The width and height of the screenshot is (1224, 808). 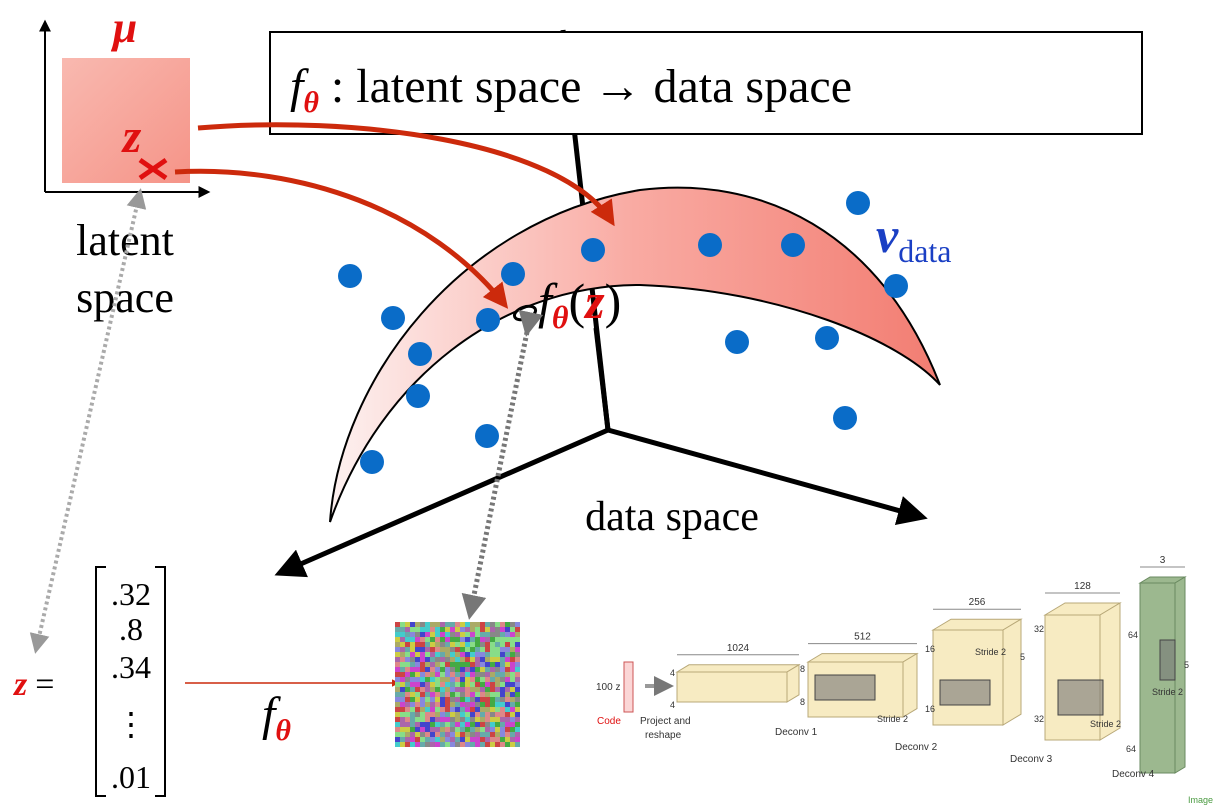 I want to click on dim-label: 5, so click(x=1186, y=665).